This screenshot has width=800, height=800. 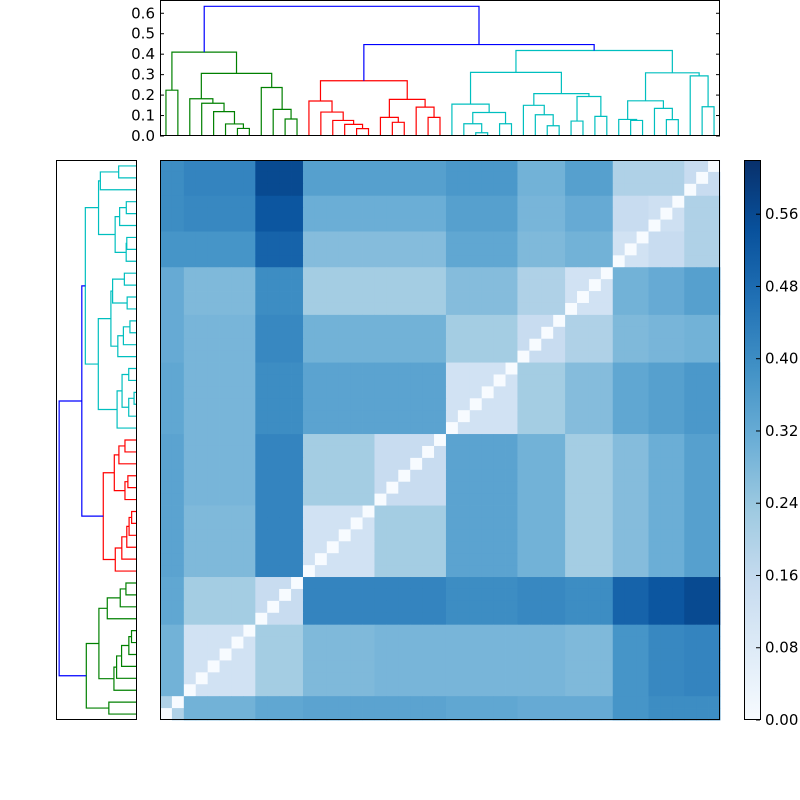 I want to click on colorbar-tick-label: 0.48, so click(x=781, y=286).